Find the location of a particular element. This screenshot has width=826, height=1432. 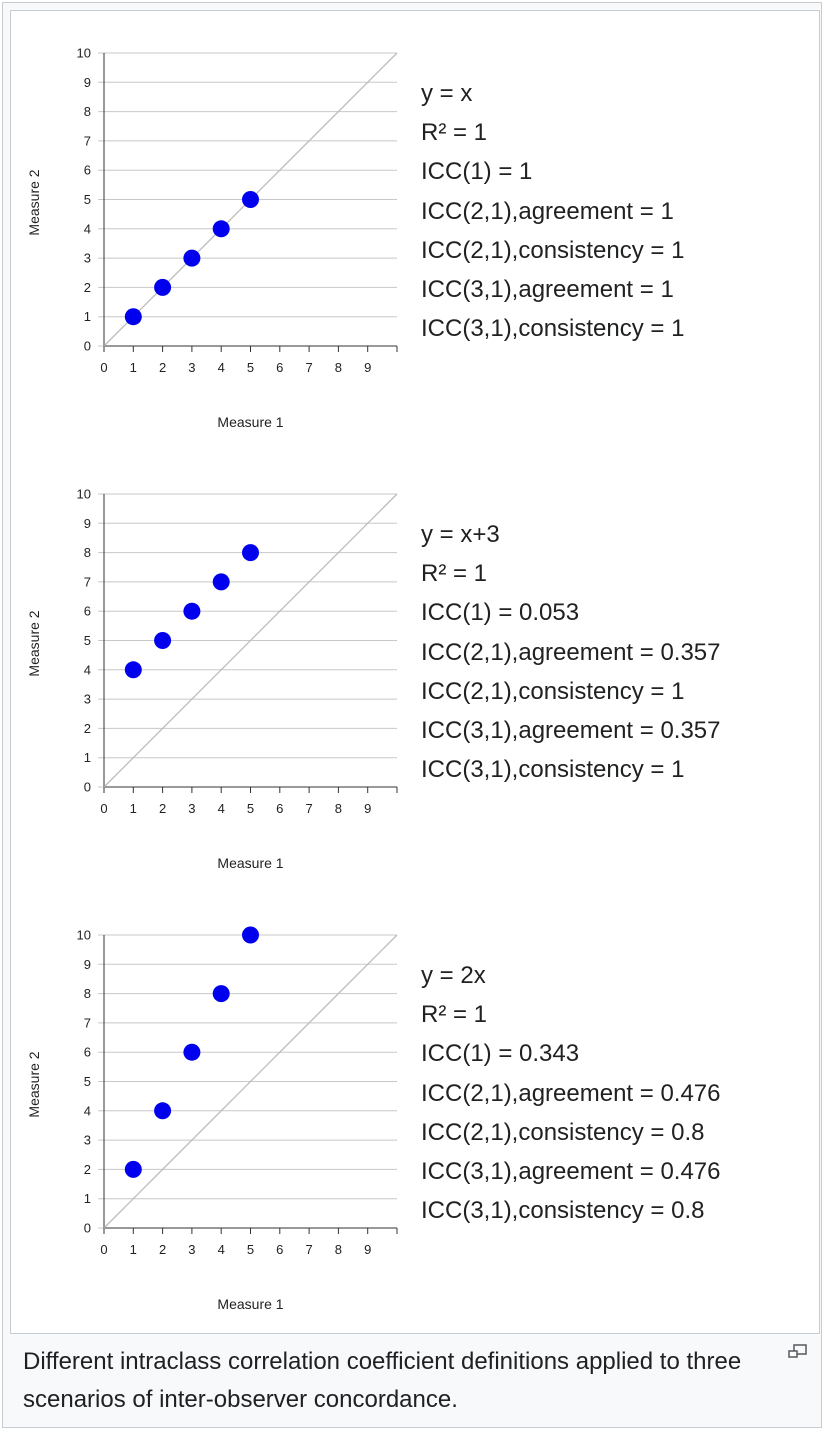

scatter-chart-3: 0 1 2 3 4 5 6 7 8 9 10 0 1 2 3 4 5 6 7 8 9 Measure 1 Measure 2 is located at coordinates (212, 1119).